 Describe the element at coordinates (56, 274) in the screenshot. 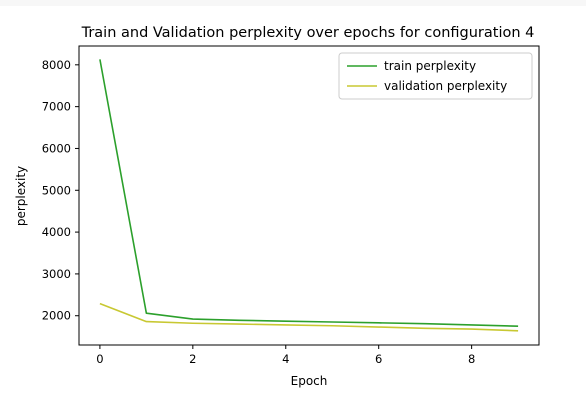

I see `y-tick-label: 3000` at that location.